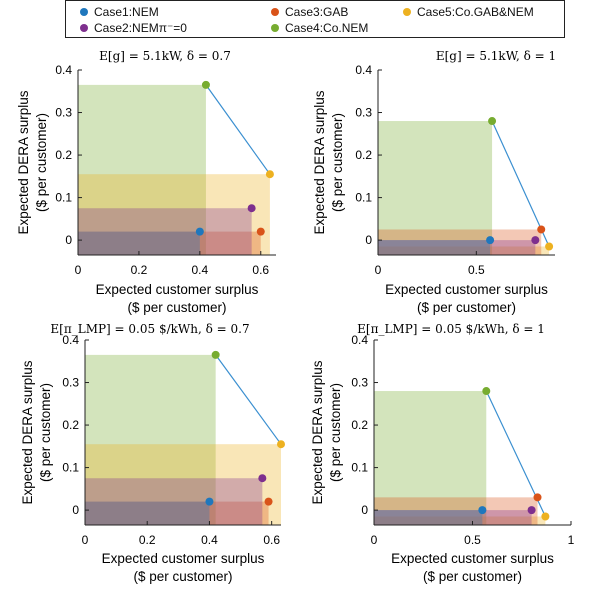 The image size is (592, 591). I want to click on legend-item-case2: Case2:NEMπ⁻=0, so click(133, 28).